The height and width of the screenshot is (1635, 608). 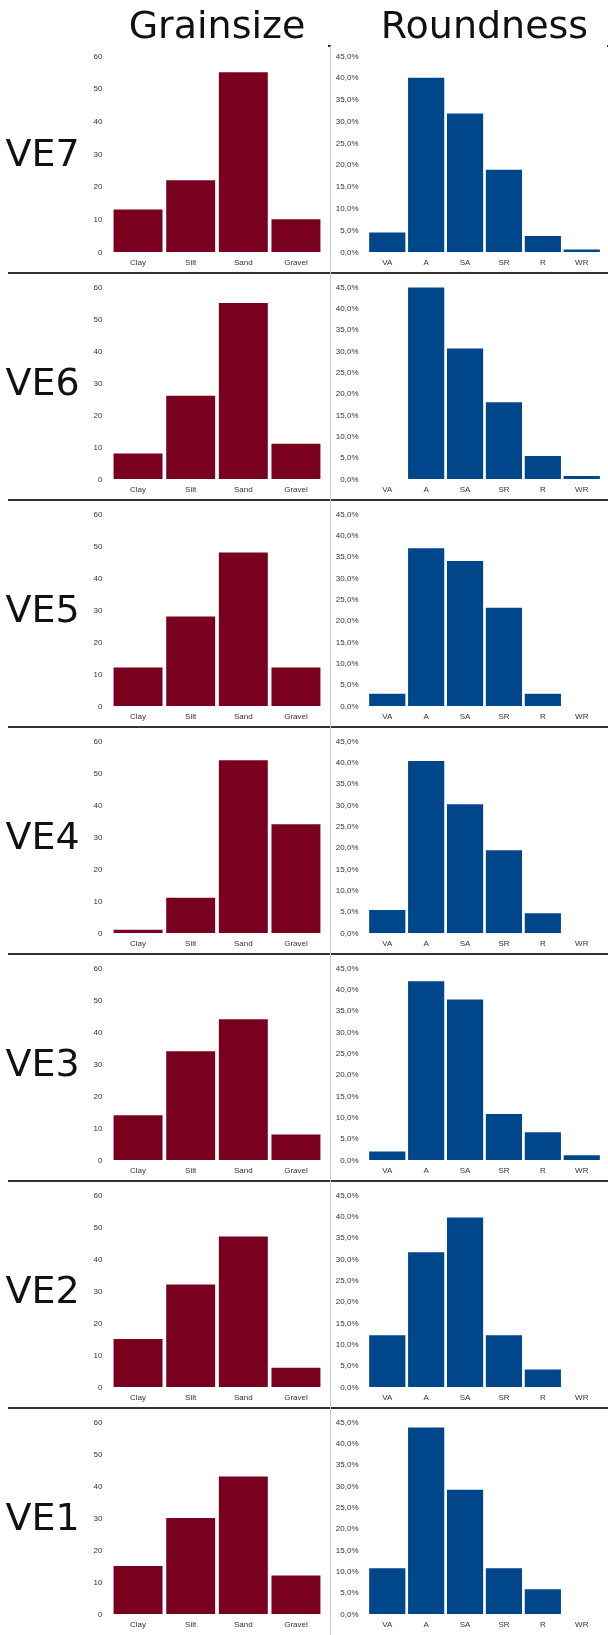 What do you see at coordinates (387, 1170) in the screenshot?
I see `x-tick-label: VA` at bounding box center [387, 1170].